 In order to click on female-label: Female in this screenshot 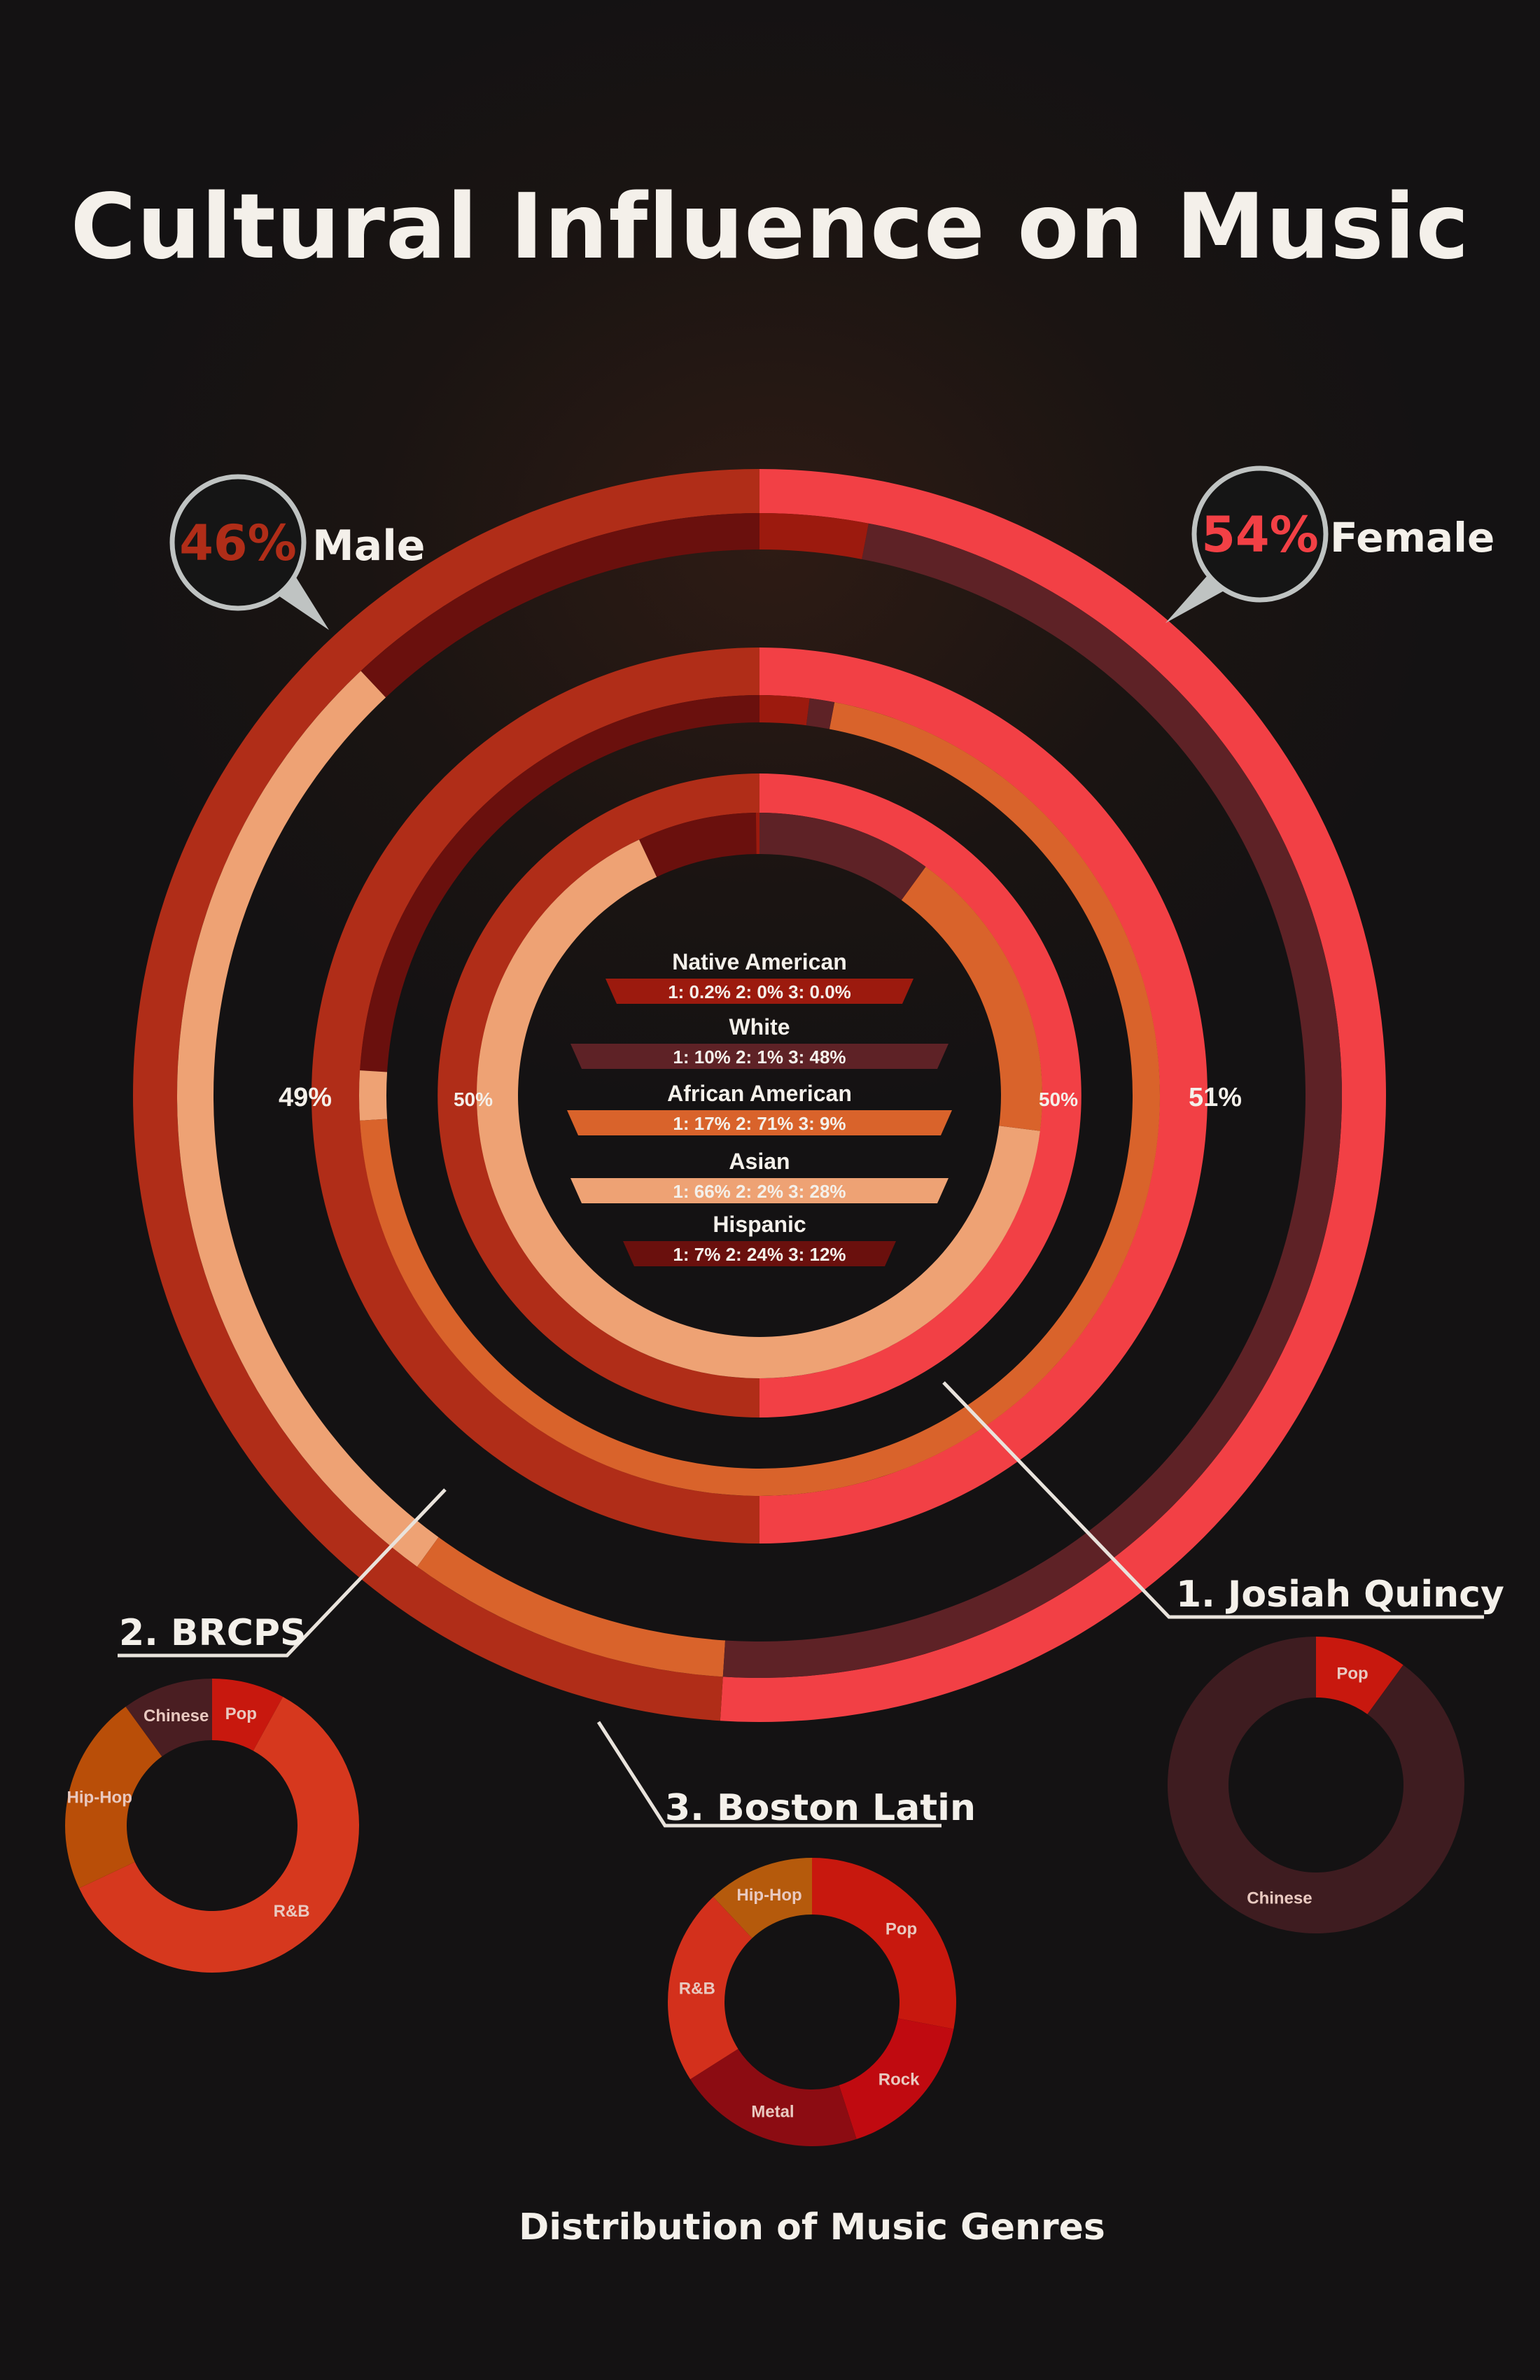, I will do `click(1412, 537)`.